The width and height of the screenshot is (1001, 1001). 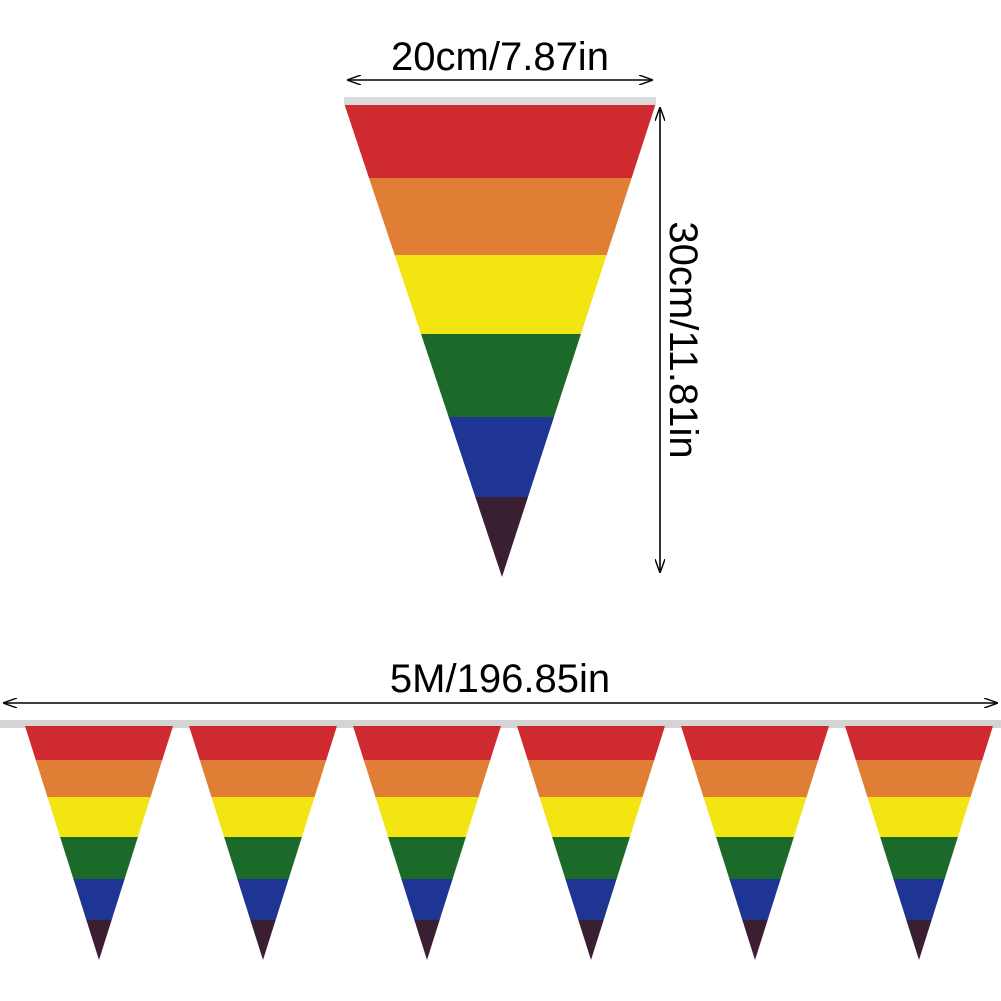 What do you see at coordinates (500, 679) in the screenshot?
I see `length-label: 5M/196.85in` at bounding box center [500, 679].